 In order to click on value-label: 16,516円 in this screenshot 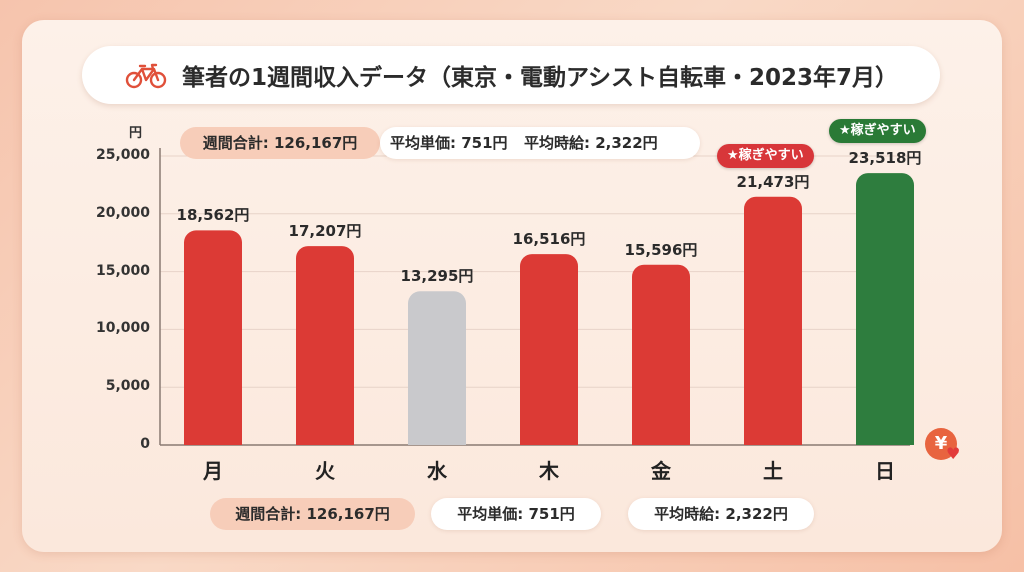, I will do `click(549, 239)`.